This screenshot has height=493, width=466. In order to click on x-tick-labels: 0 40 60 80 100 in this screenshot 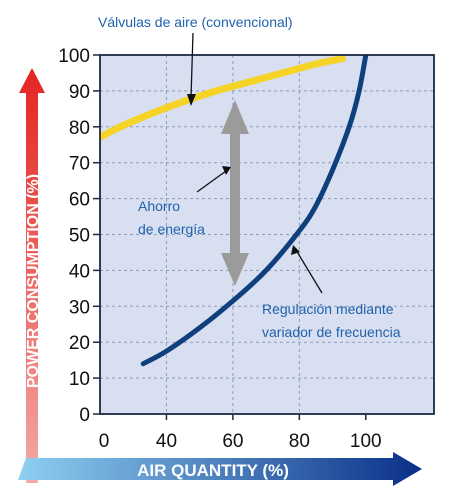, I will do `click(240, 433)`.